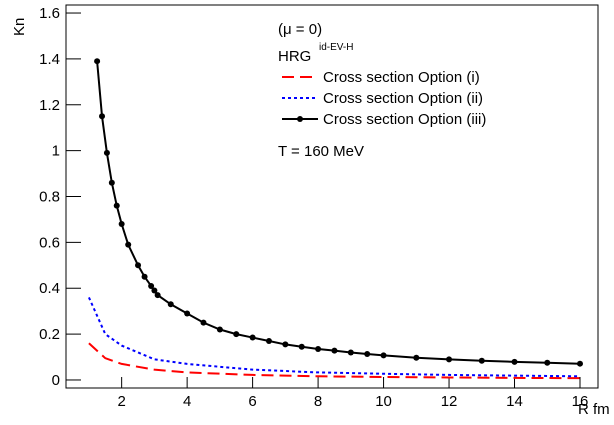  I want to click on legend-label: Cross section Option (i), so click(401, 77).